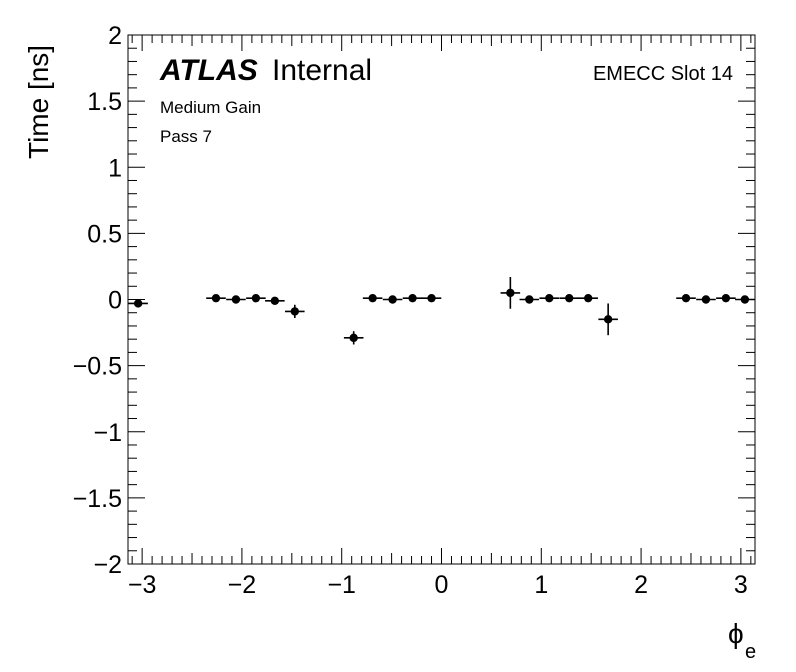  Describe the element at coordinates (104, 102) in the screenshot. I see `y-tick-label: 1.5` at that location.